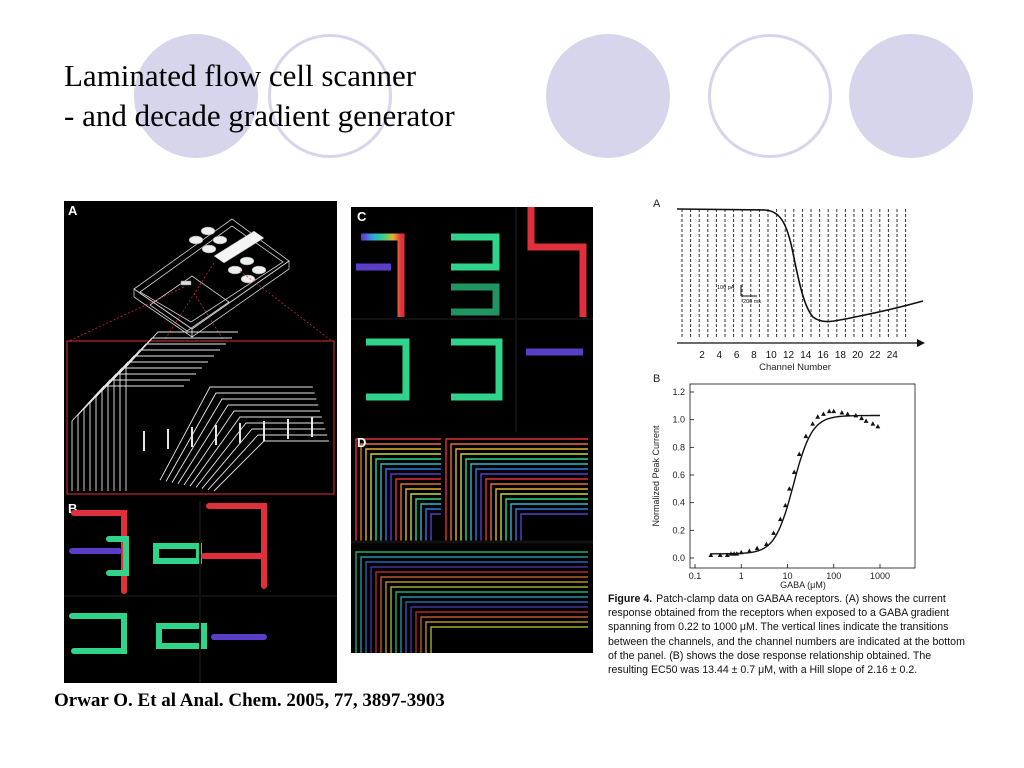 The height and width of the screenshot is (768, 1024). What do you see at coordinates (678, 503) in the screenshot?
I see `y-tick-label: 0.4` at bounding box center [678, 503].